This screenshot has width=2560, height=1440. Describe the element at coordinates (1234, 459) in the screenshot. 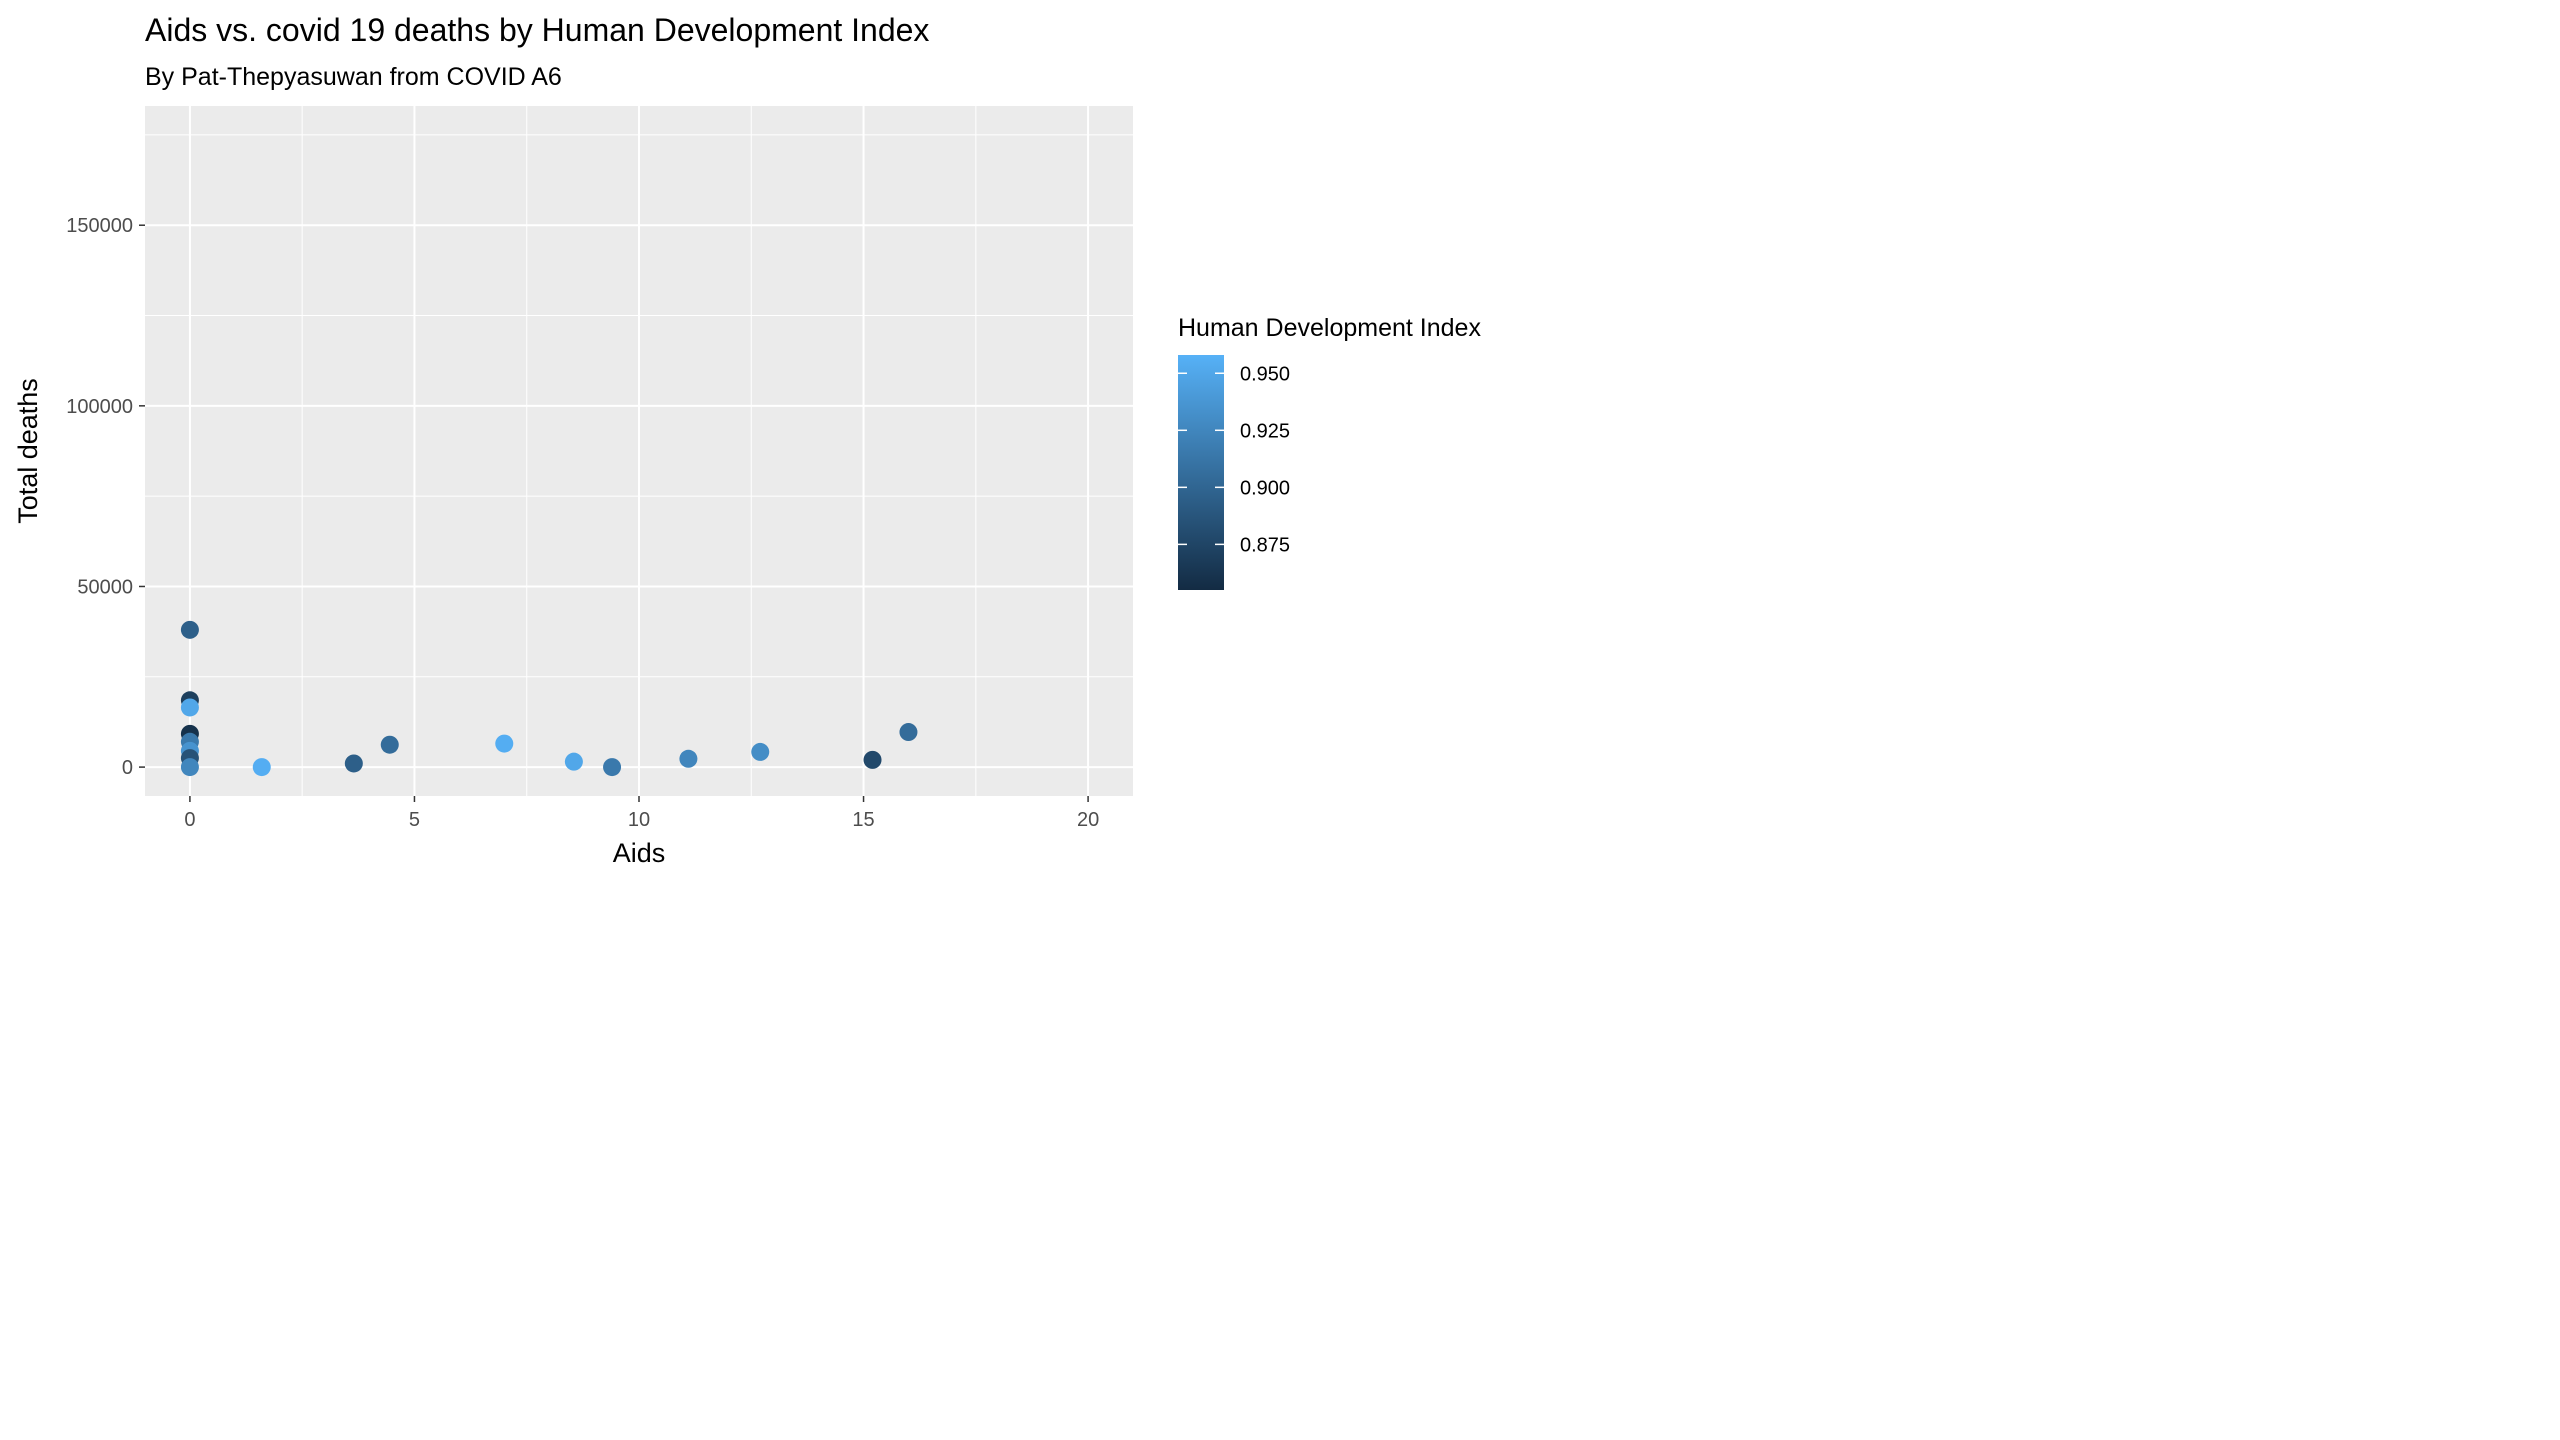

I see `legend-ticks: 0.875 0.900 0.925 0.950` at that location.